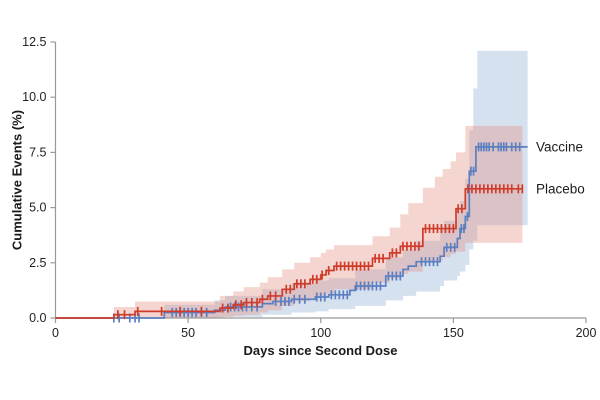 The width and height of the screenshot is (600, 400). Describe the element at coordinates (188, 333) in the screenshot. I see `x-tick-label: 50` at that location.